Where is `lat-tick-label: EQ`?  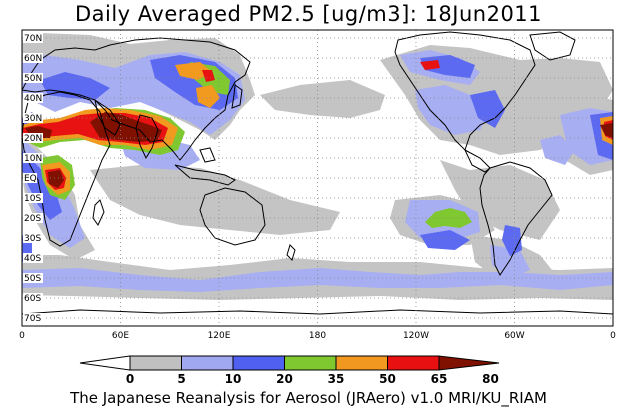
lat-tick-label: EQ is located at coordinates (30, 179).